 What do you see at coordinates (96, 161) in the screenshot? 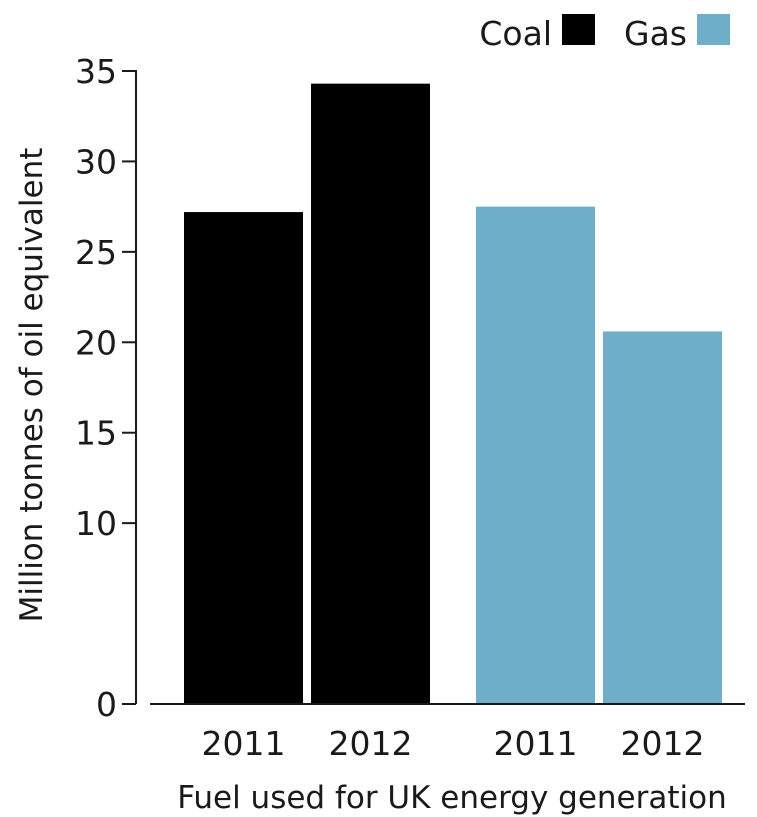
I see `y-tick-label: 30` at bounding box center [96, 161].